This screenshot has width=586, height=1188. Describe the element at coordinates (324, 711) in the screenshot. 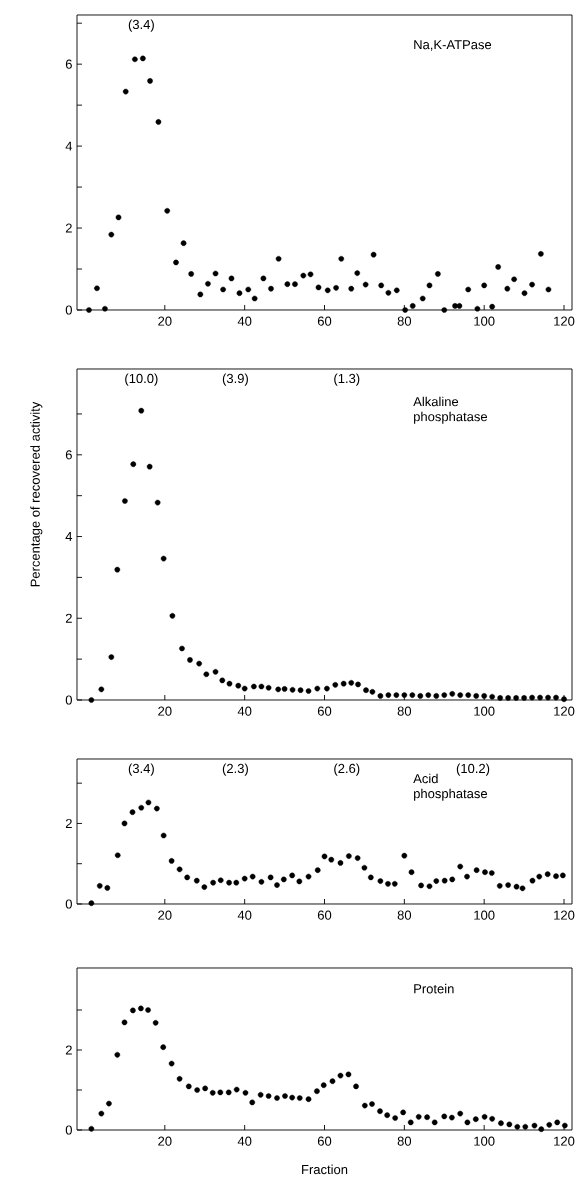

I see `x-tick-label: 60` at that location.